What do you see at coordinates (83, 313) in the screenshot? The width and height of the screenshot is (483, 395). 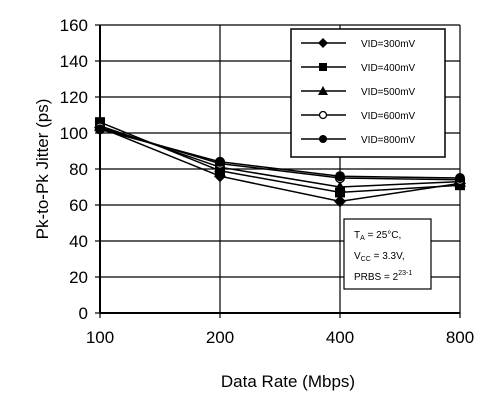 I see `y-tick-label: 0` at bounding box center [83, 313].